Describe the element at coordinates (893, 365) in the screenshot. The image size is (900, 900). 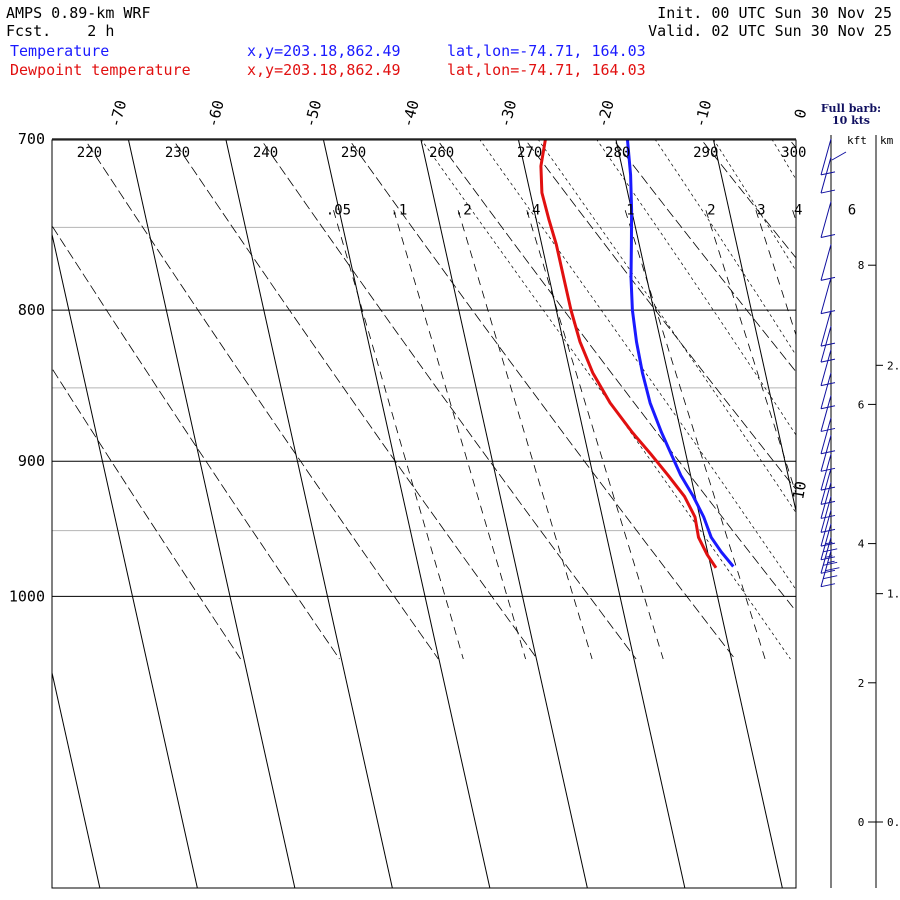
I see `km-tick-label: 2.` at that location.